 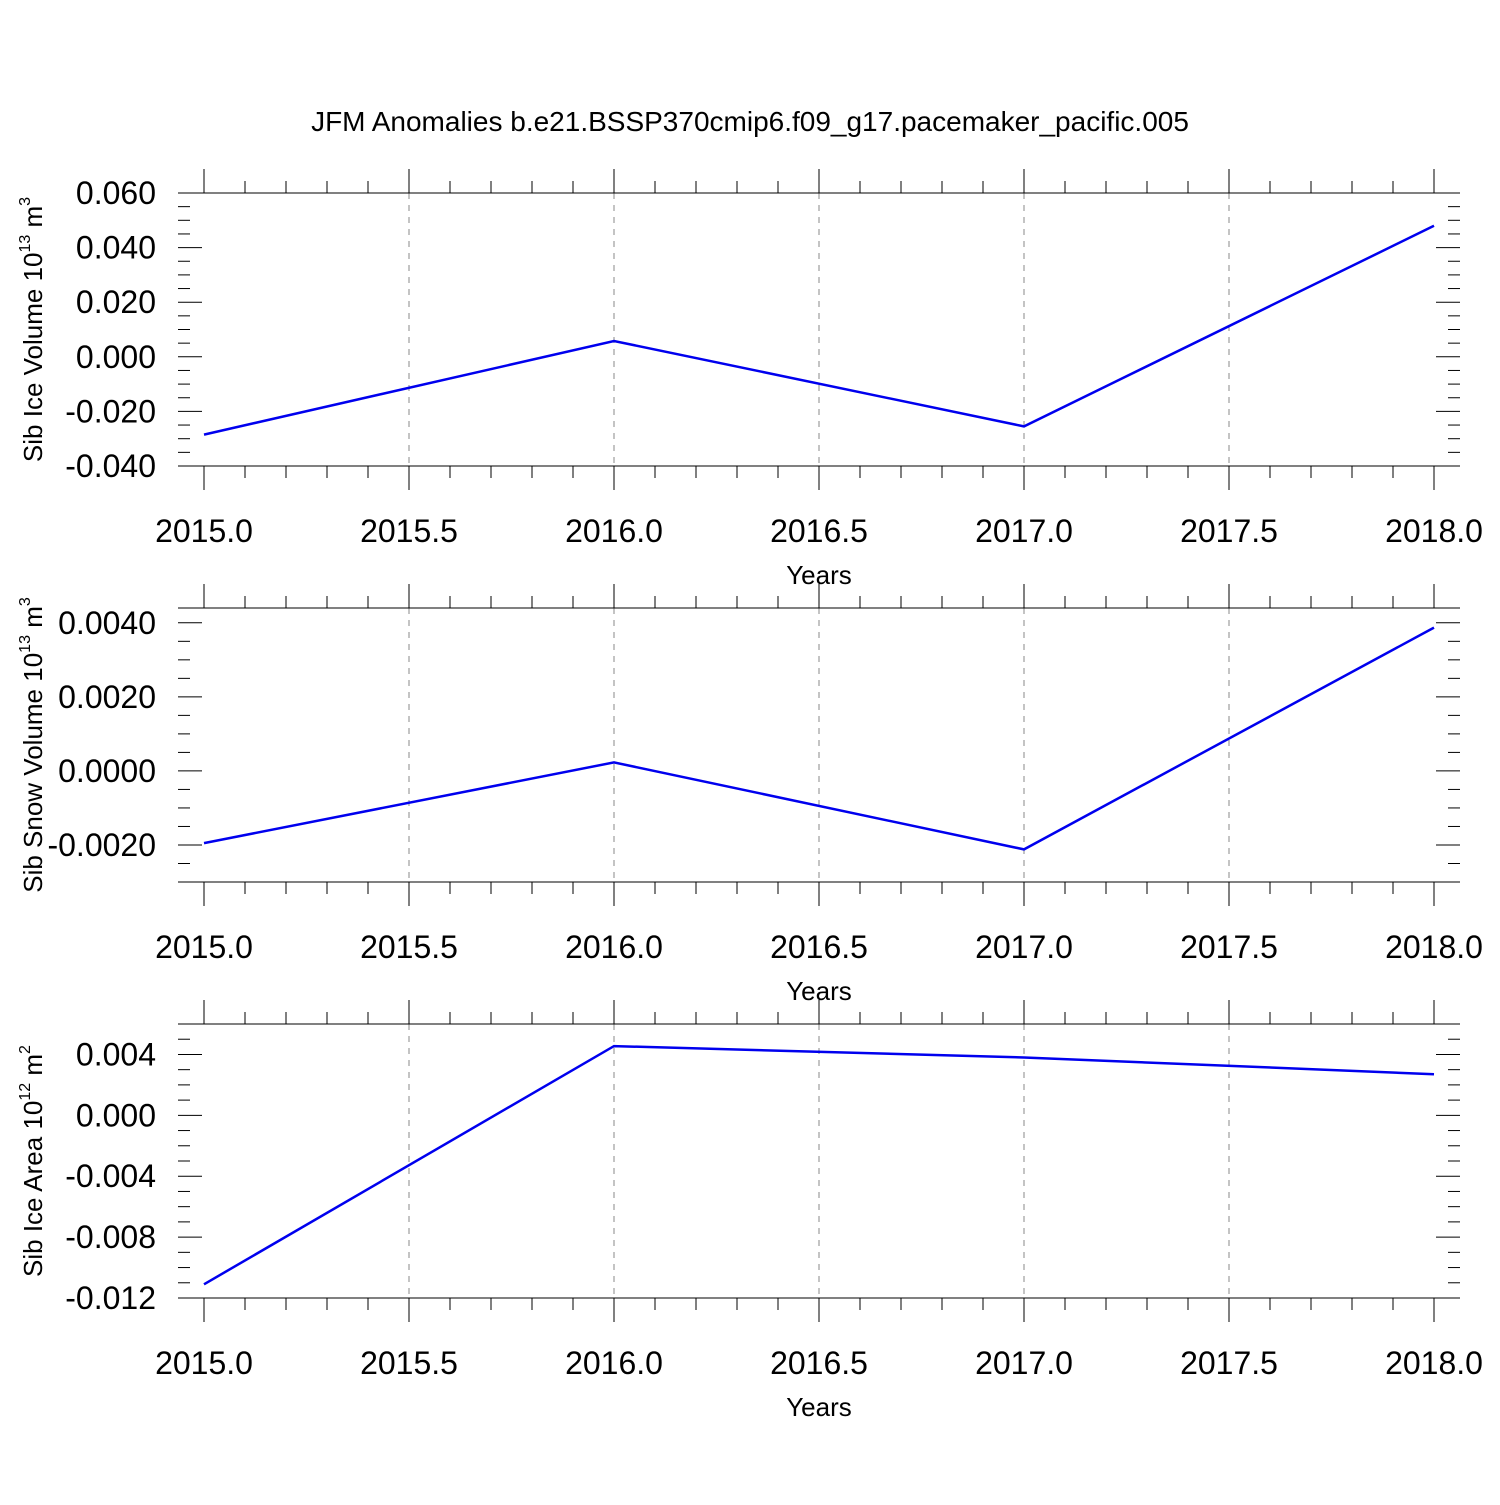 I want to click on y-tick-label: 0.0040, so click(x=107, y=623).